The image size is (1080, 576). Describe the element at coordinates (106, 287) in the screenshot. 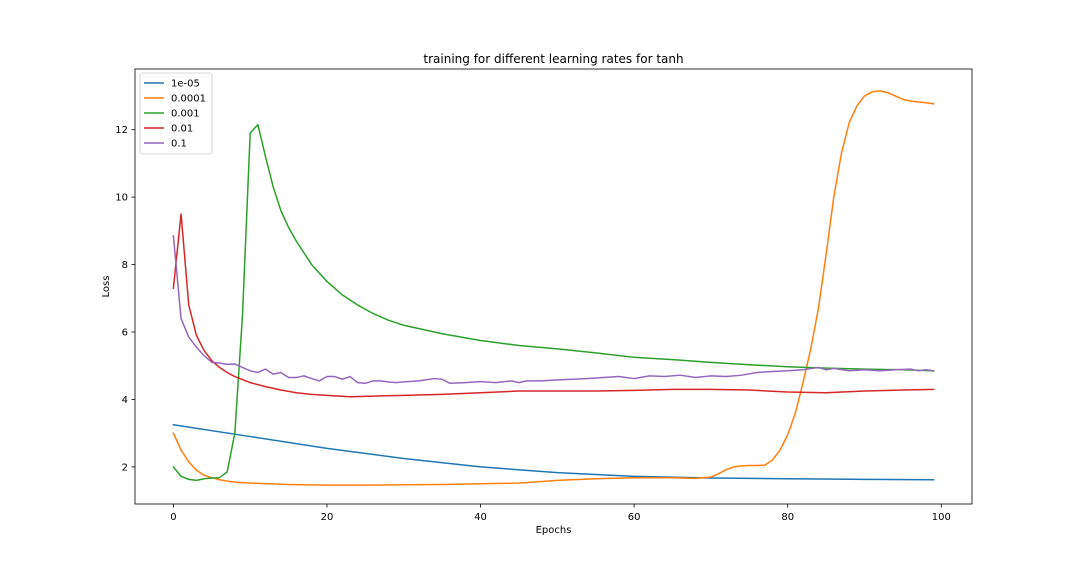

I see `y-axis-title: Loss` at that location.